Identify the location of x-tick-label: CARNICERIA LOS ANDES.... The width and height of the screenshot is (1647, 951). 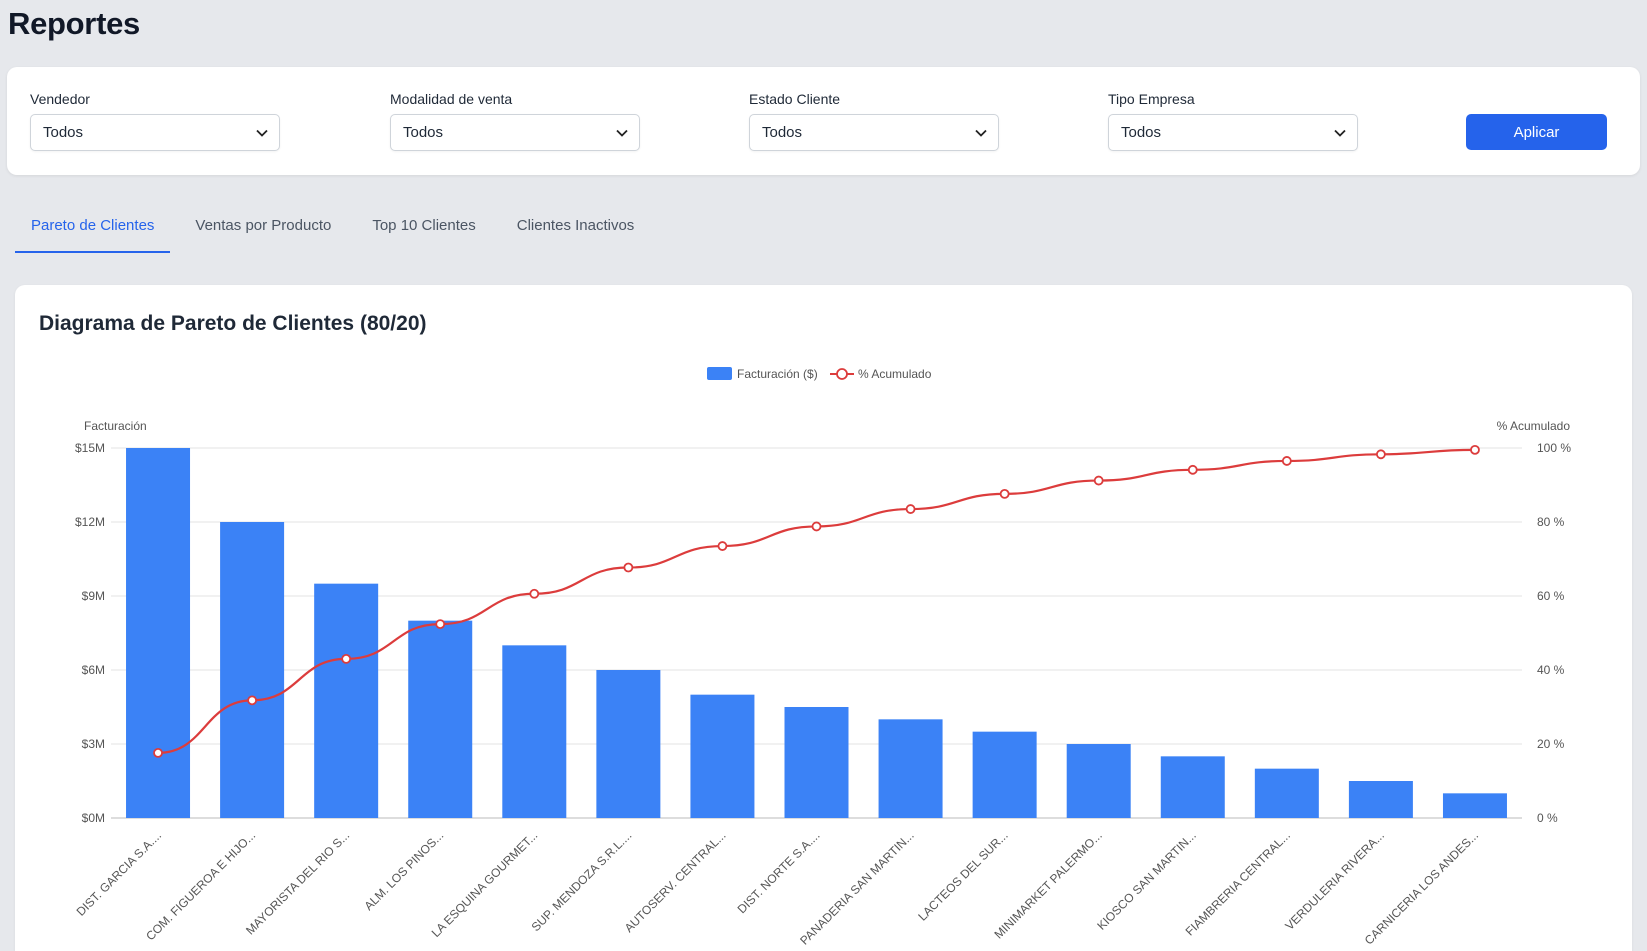
(1421, 887).